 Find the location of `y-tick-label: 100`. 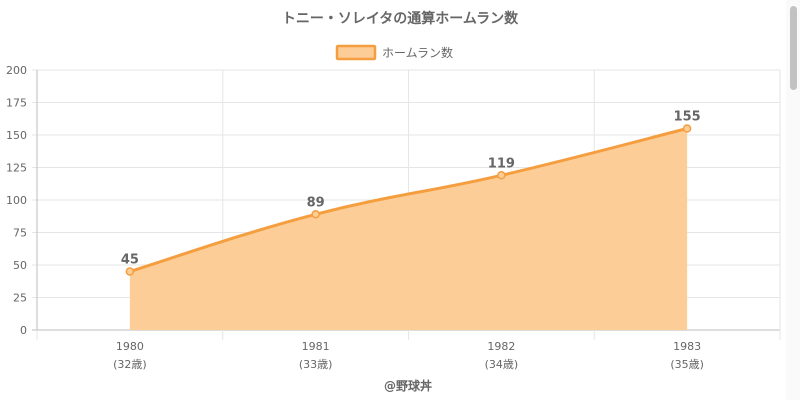

y-tick-label: 100 is located at coordinates (16, 200).